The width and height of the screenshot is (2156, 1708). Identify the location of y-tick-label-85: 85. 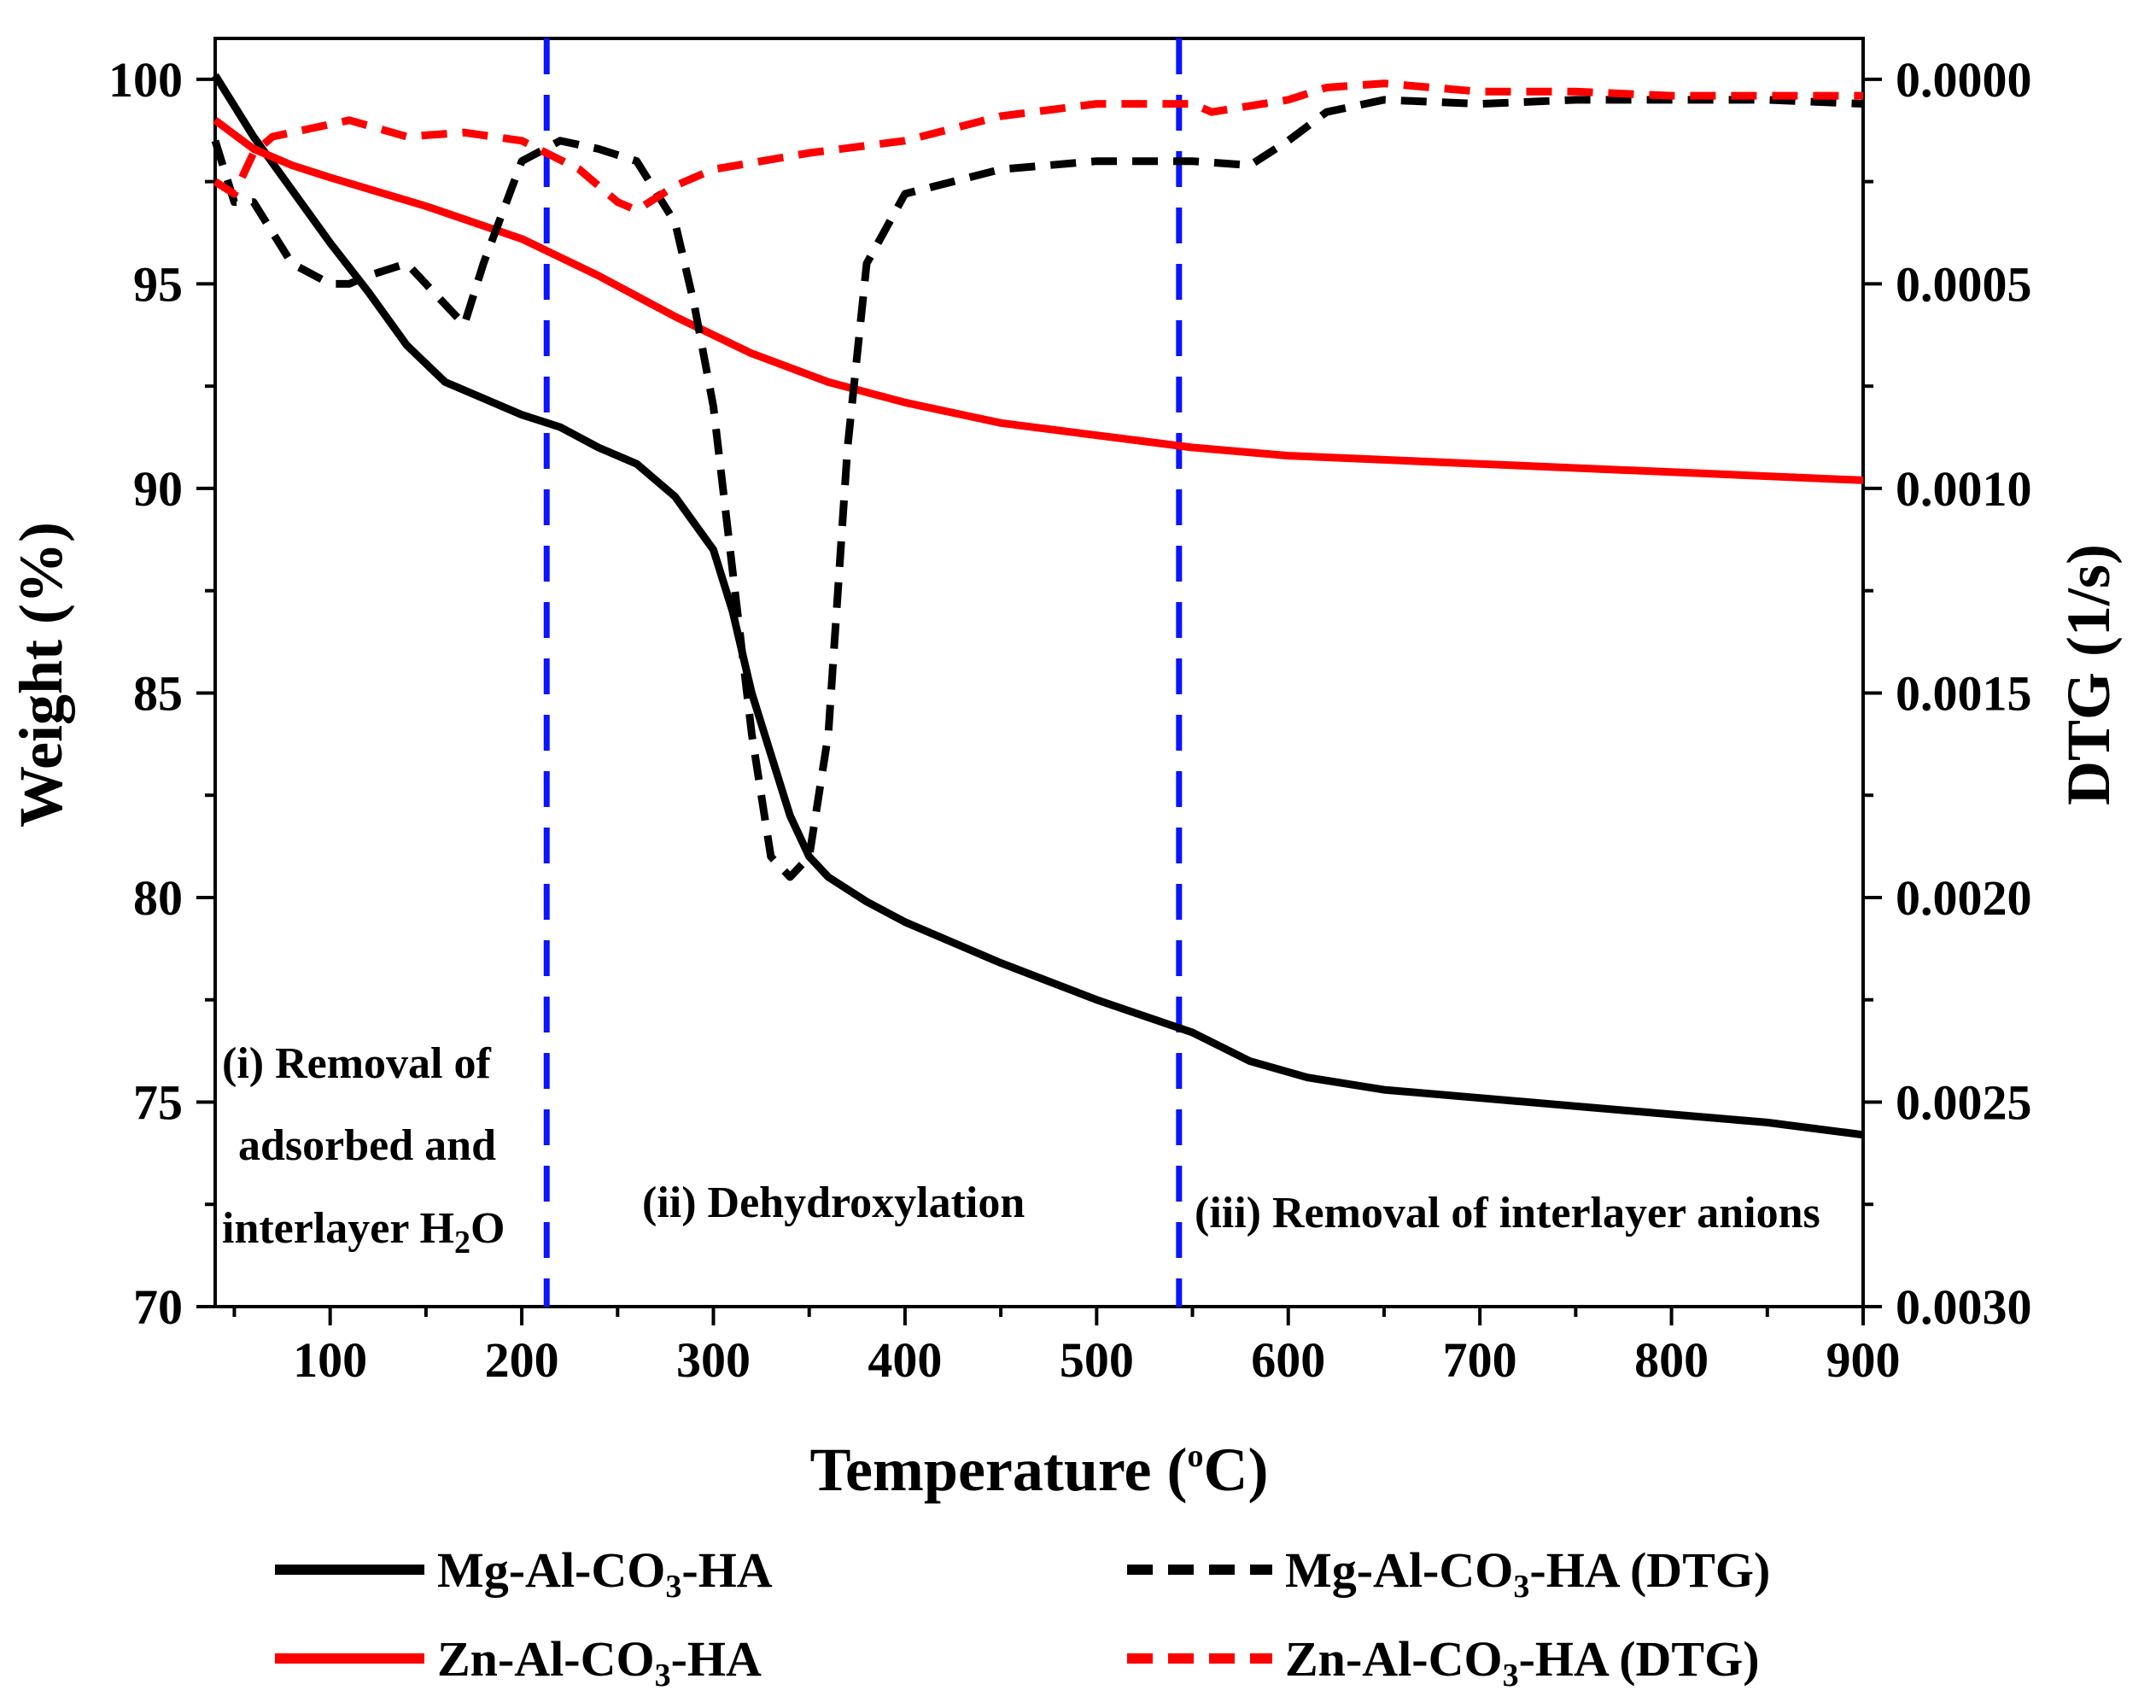
(158, 693).